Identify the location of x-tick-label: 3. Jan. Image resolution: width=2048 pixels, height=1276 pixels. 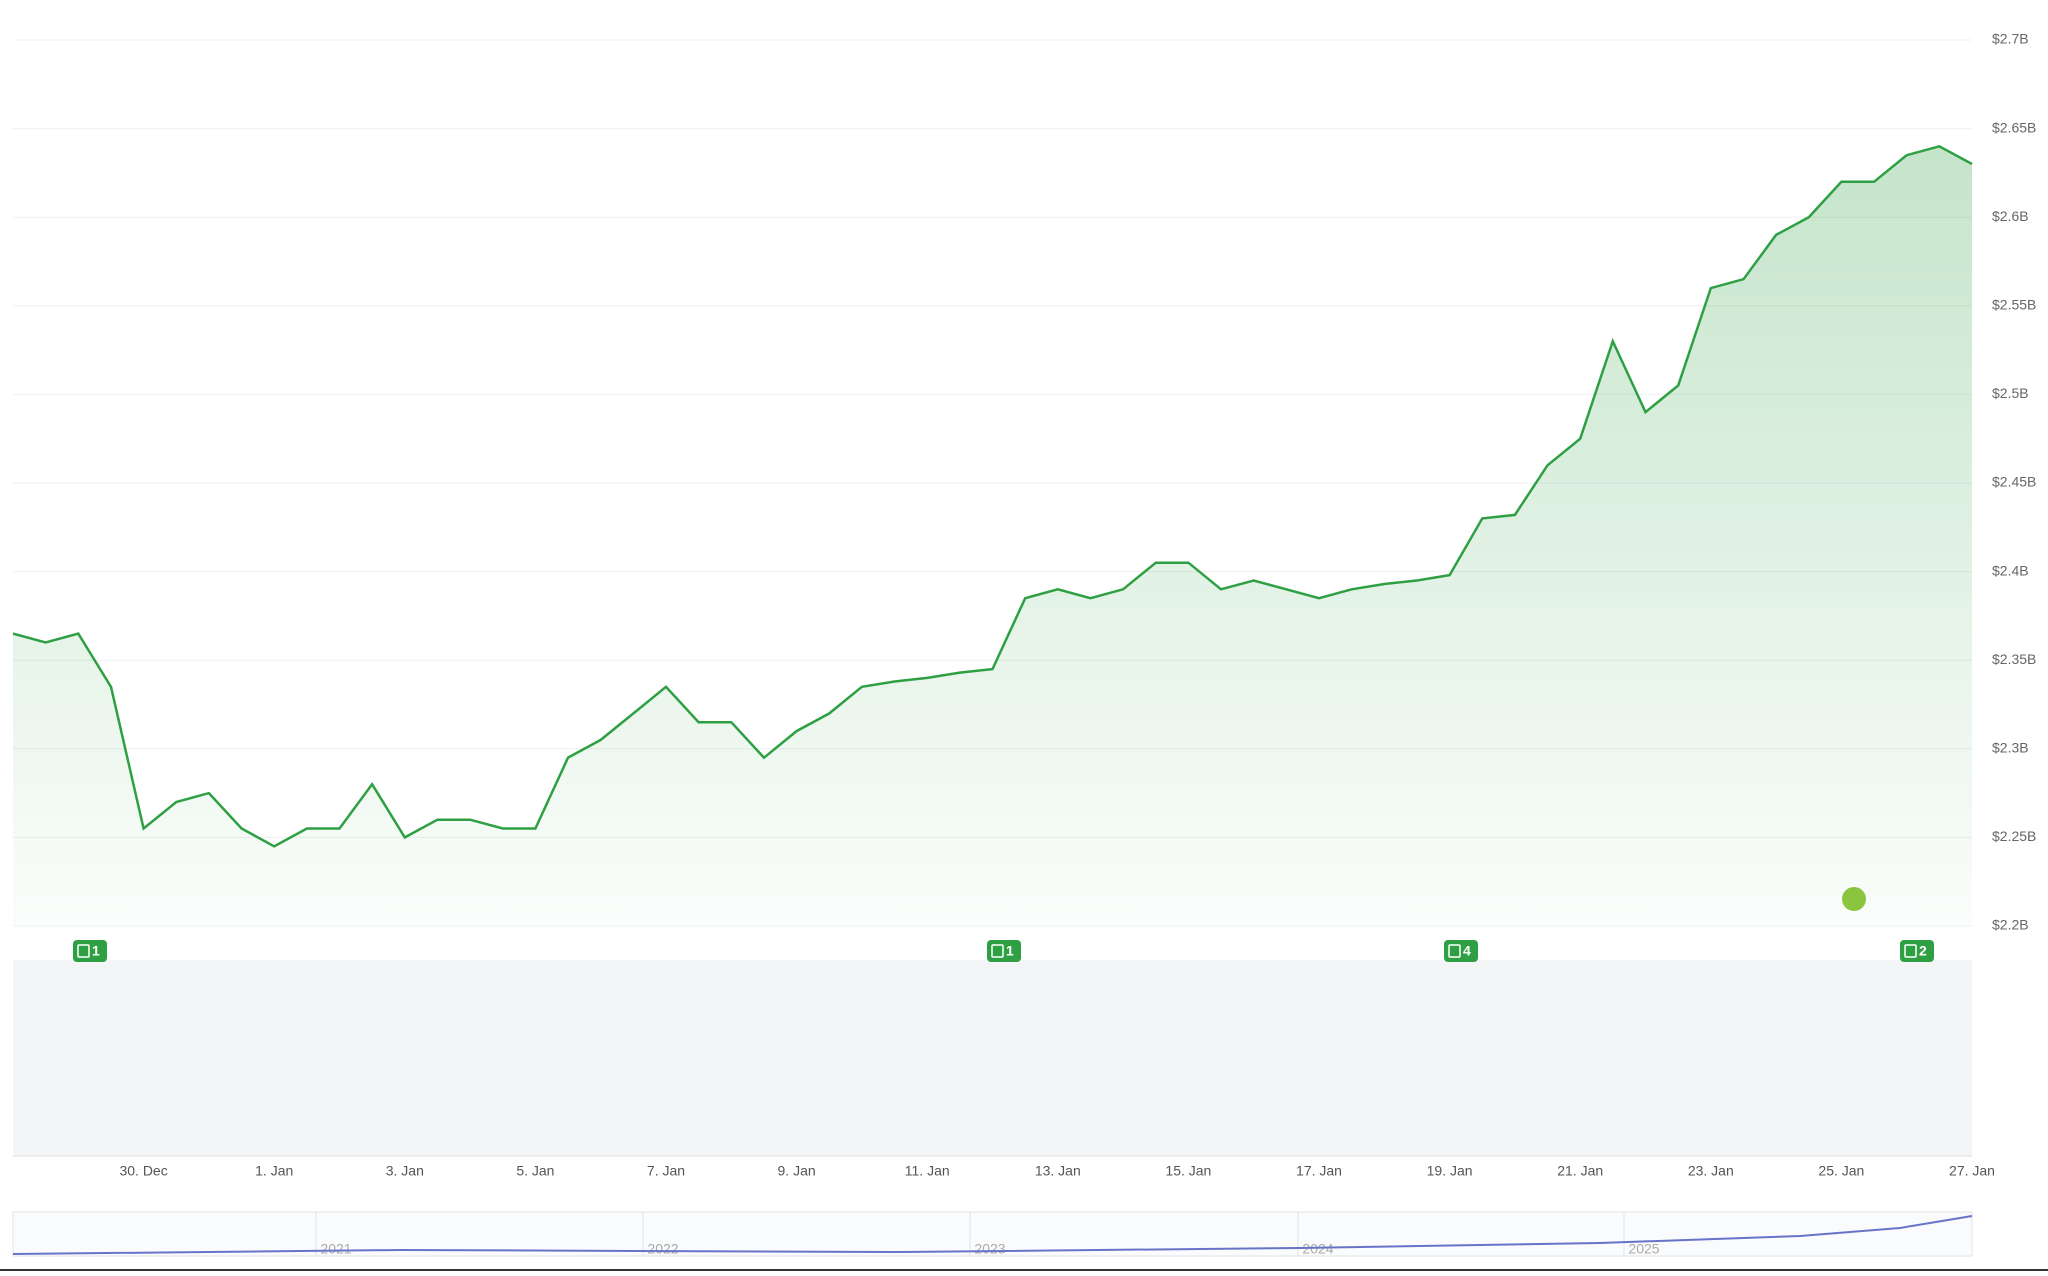
(405, 1171).